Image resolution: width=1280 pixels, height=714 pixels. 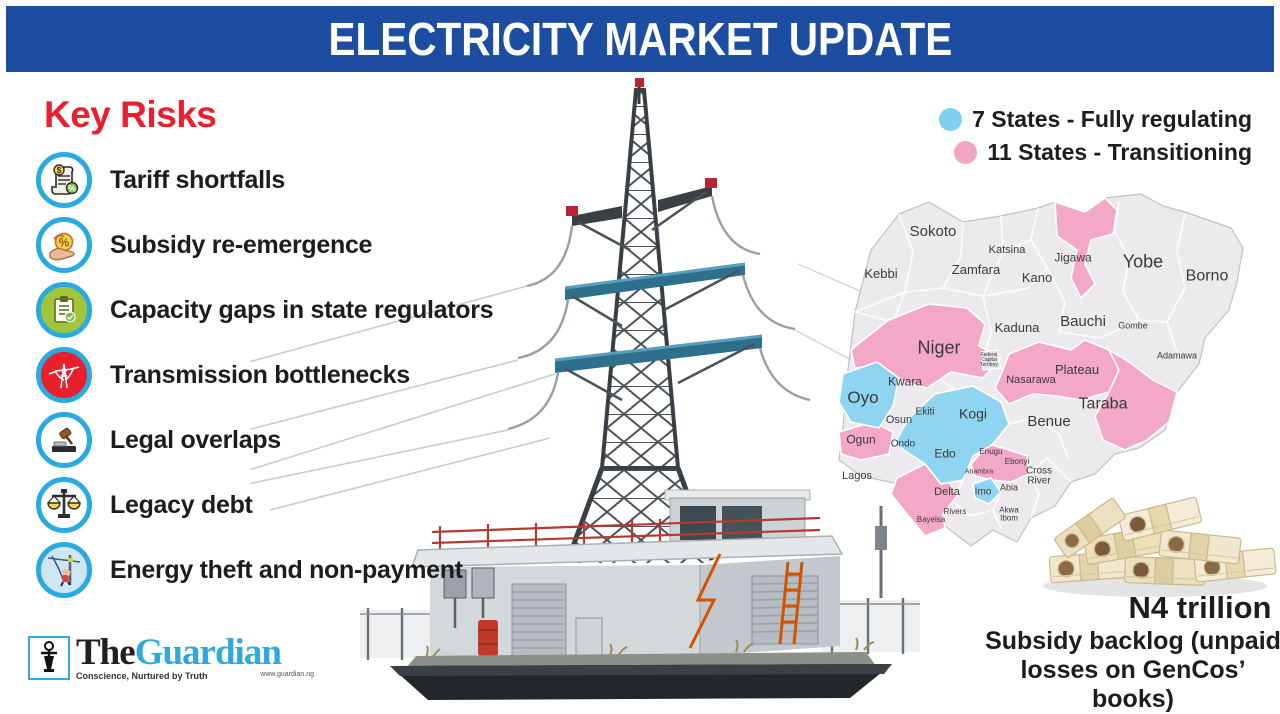 I want to click on map-state-label: Kwara, so click(x=905, y=381).